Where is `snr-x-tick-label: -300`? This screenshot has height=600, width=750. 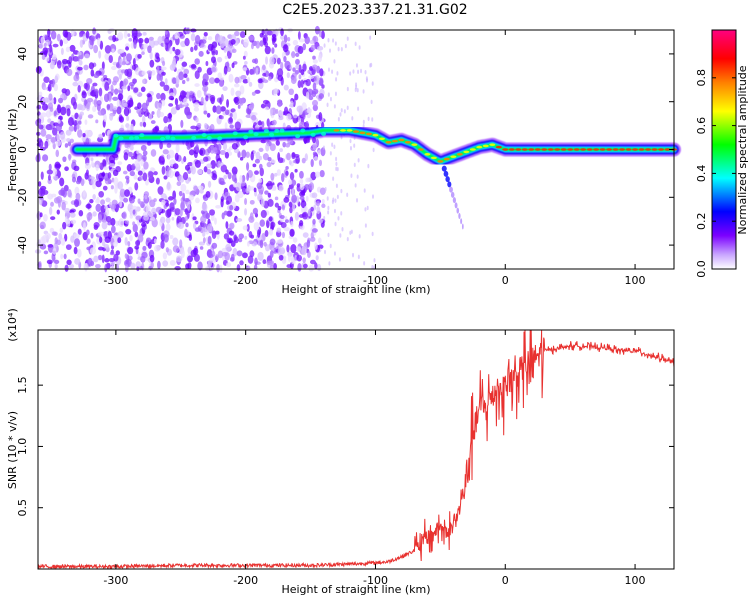 snr-x-tick-label: -300 is located at coordinates (115, 580).